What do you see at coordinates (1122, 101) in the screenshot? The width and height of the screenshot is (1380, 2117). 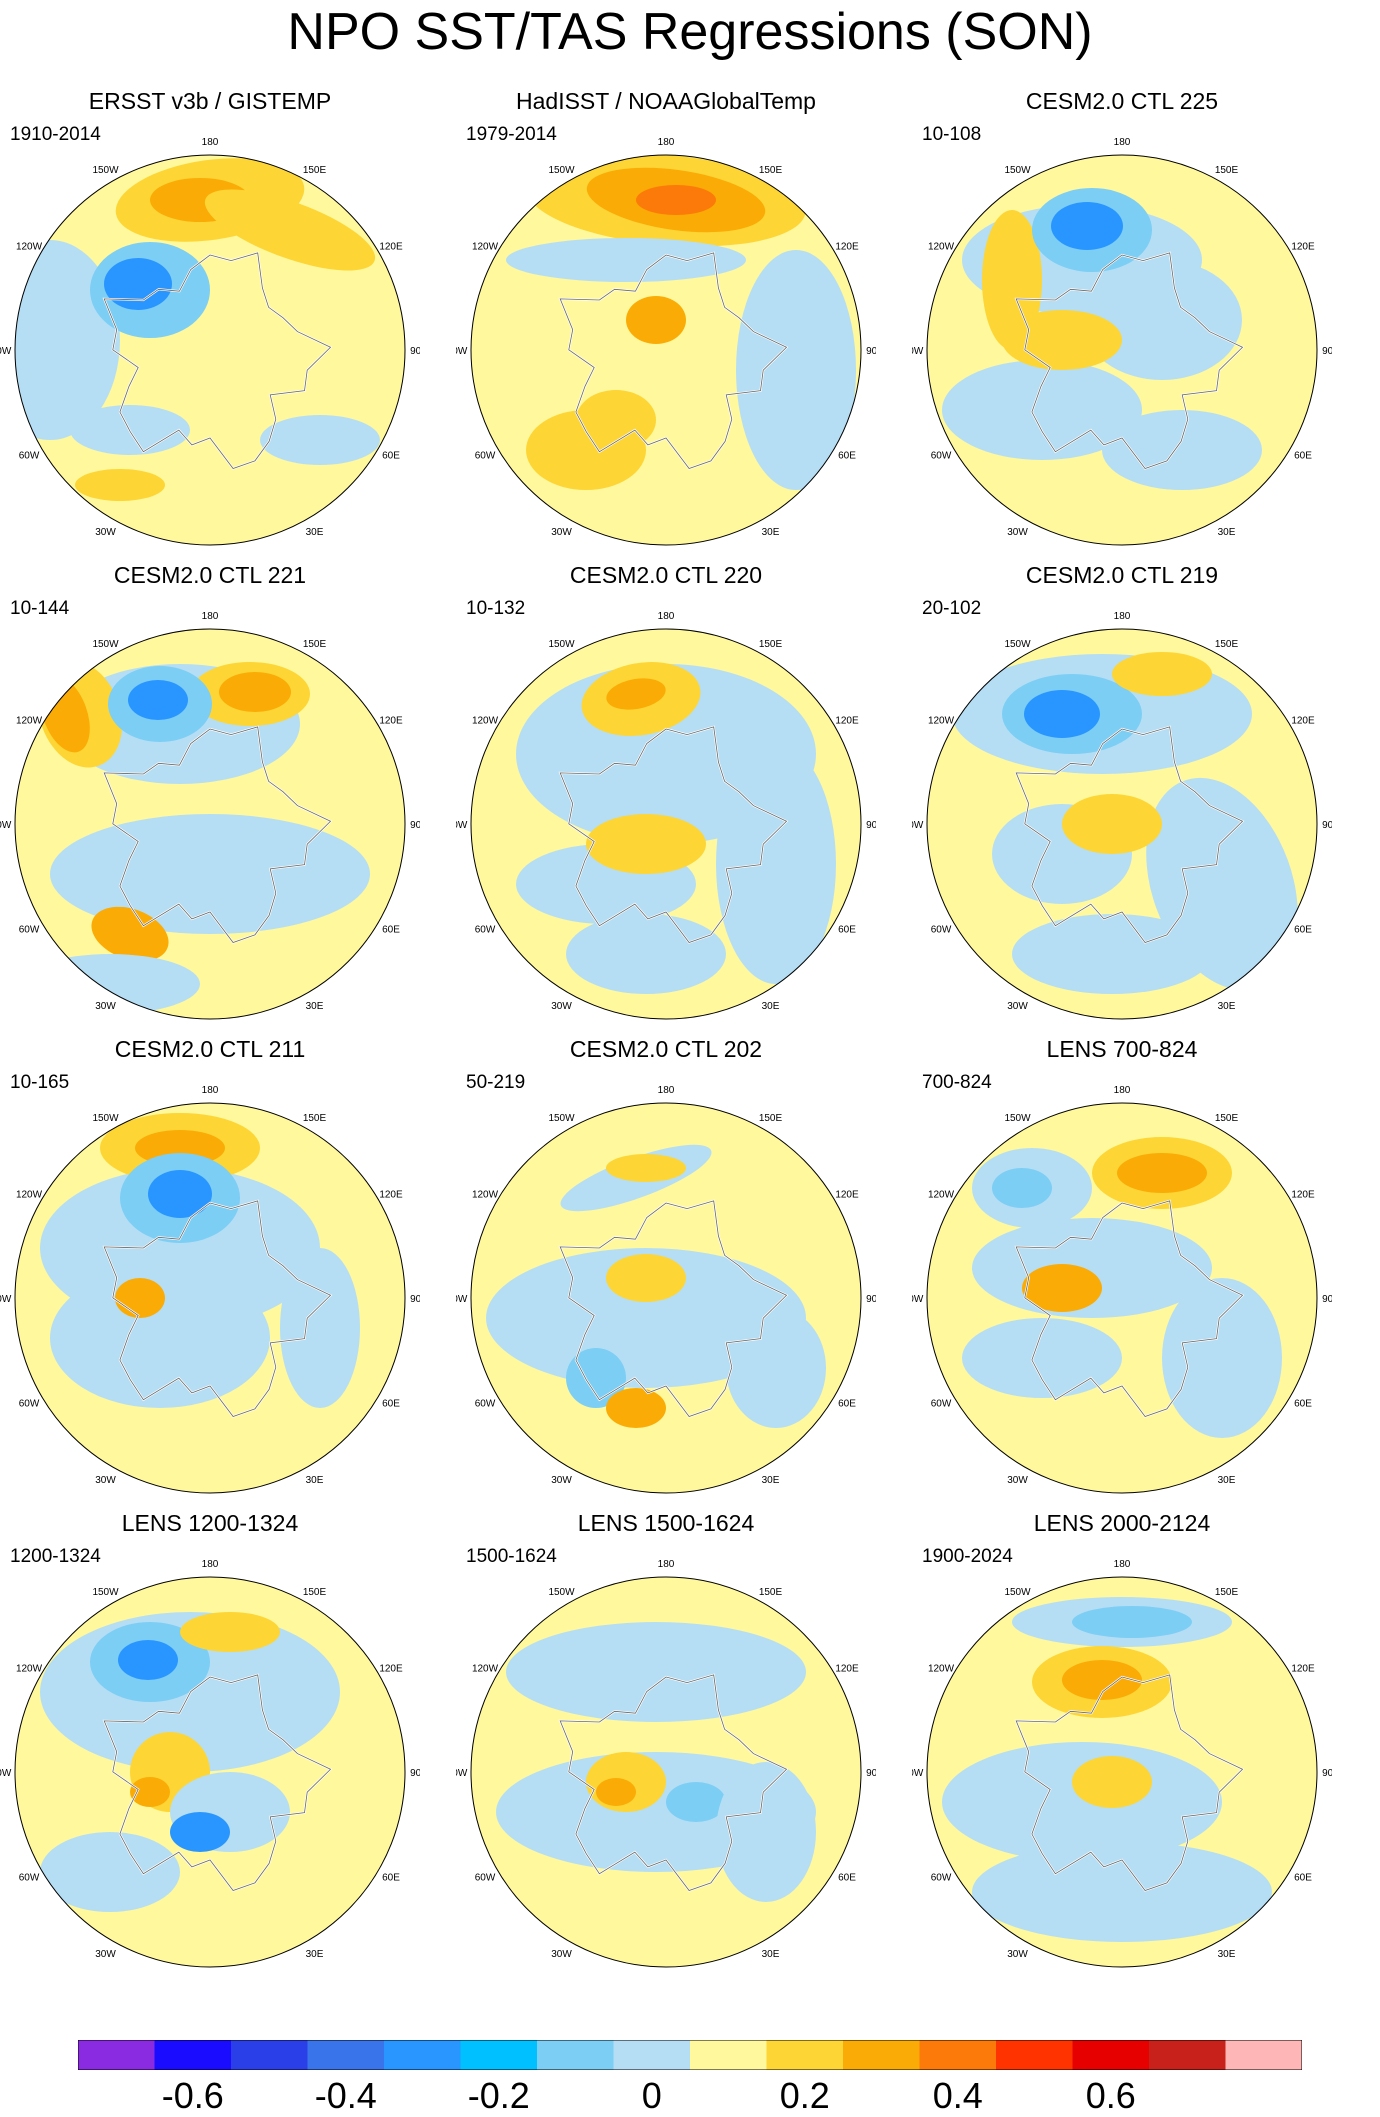 I see `panel-title: CESM2.0 CTL 225` at bounding box center [1122, 101].